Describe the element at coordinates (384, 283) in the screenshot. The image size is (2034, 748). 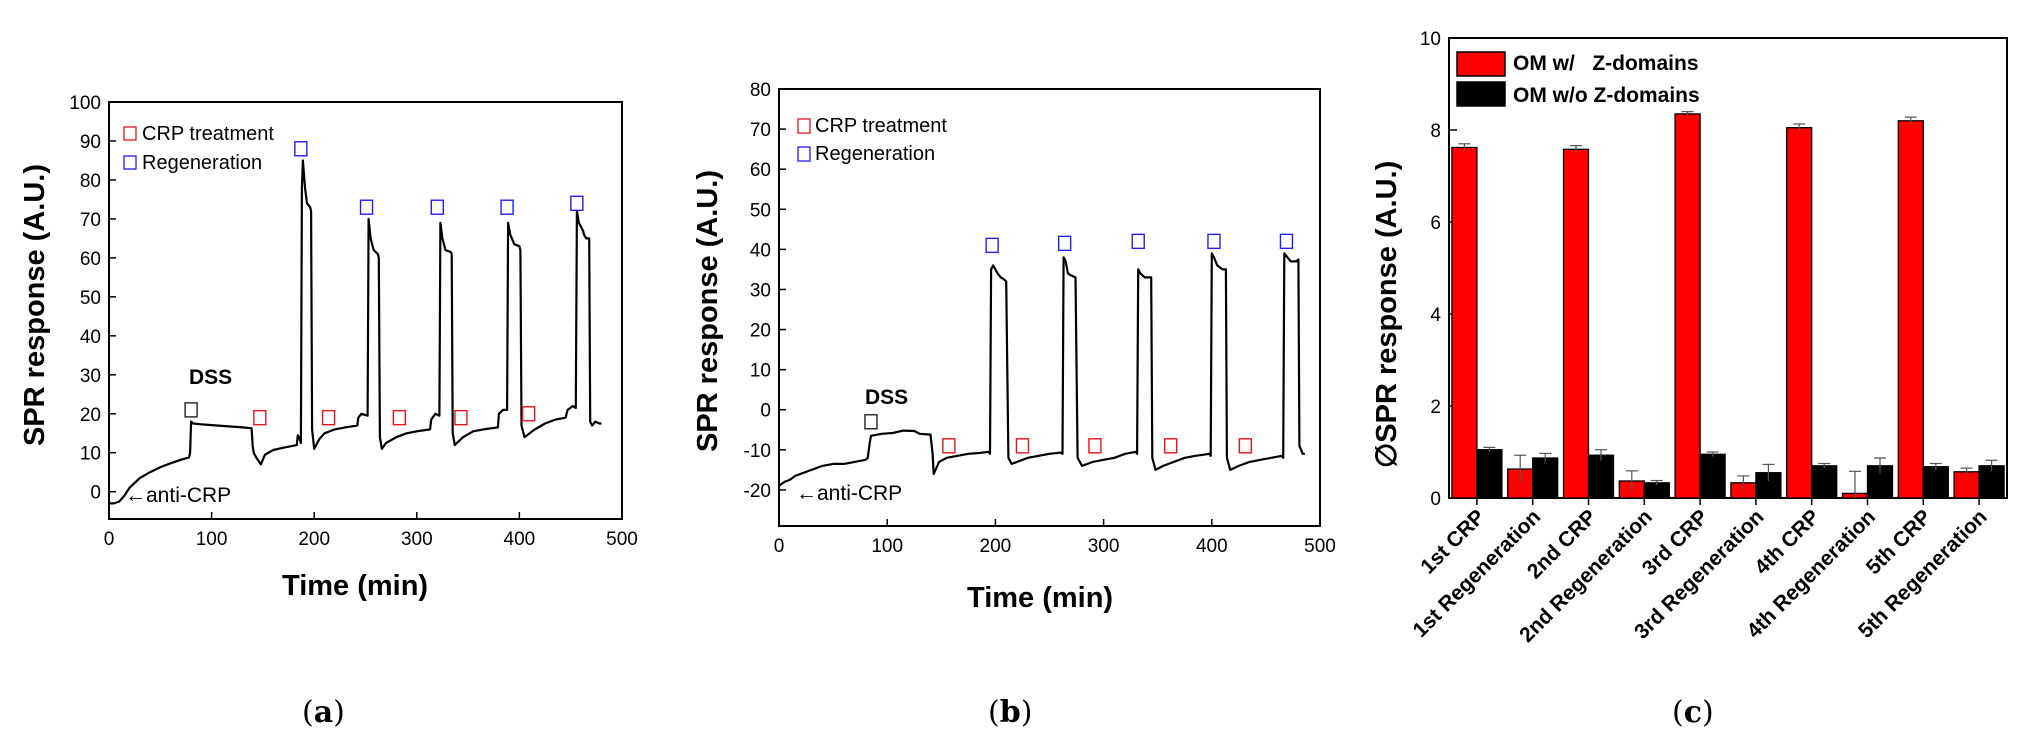
I see `panel-a-markers` at that location.